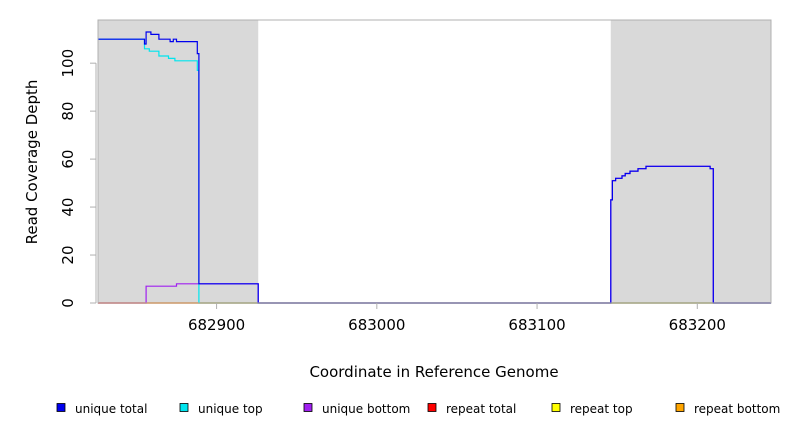  What do you see at coordinates (68, 63) in the screenshot?
I see `y-tick-label: 100` at bounding box center [68, 63].